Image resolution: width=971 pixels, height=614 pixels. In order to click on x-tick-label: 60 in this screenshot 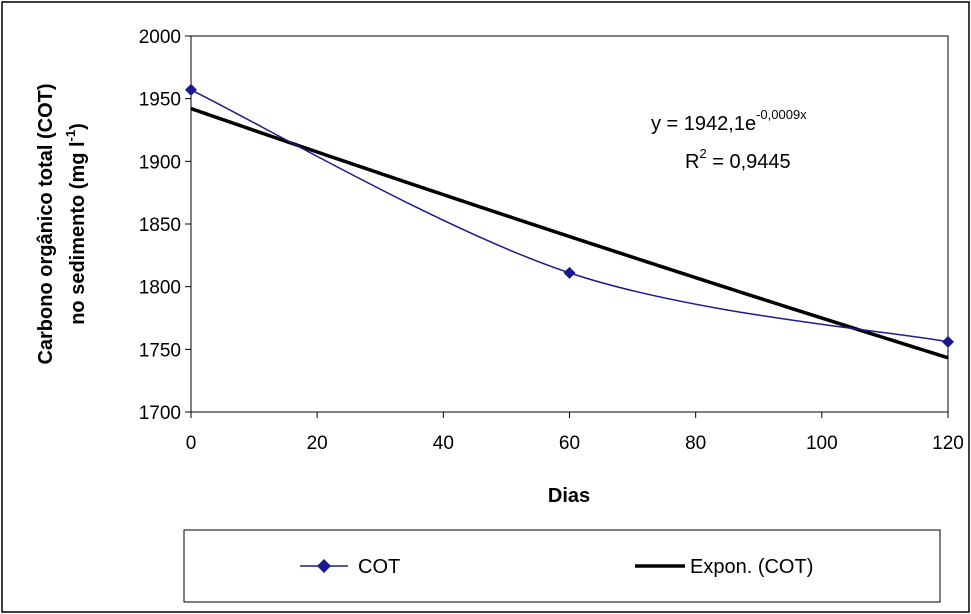, I will do `click(569, 443)`.